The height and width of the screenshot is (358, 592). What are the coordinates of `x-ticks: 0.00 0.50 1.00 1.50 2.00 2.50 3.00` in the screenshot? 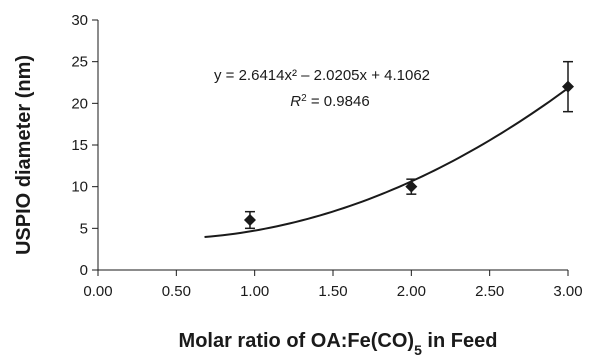 It's located at (333, 285).